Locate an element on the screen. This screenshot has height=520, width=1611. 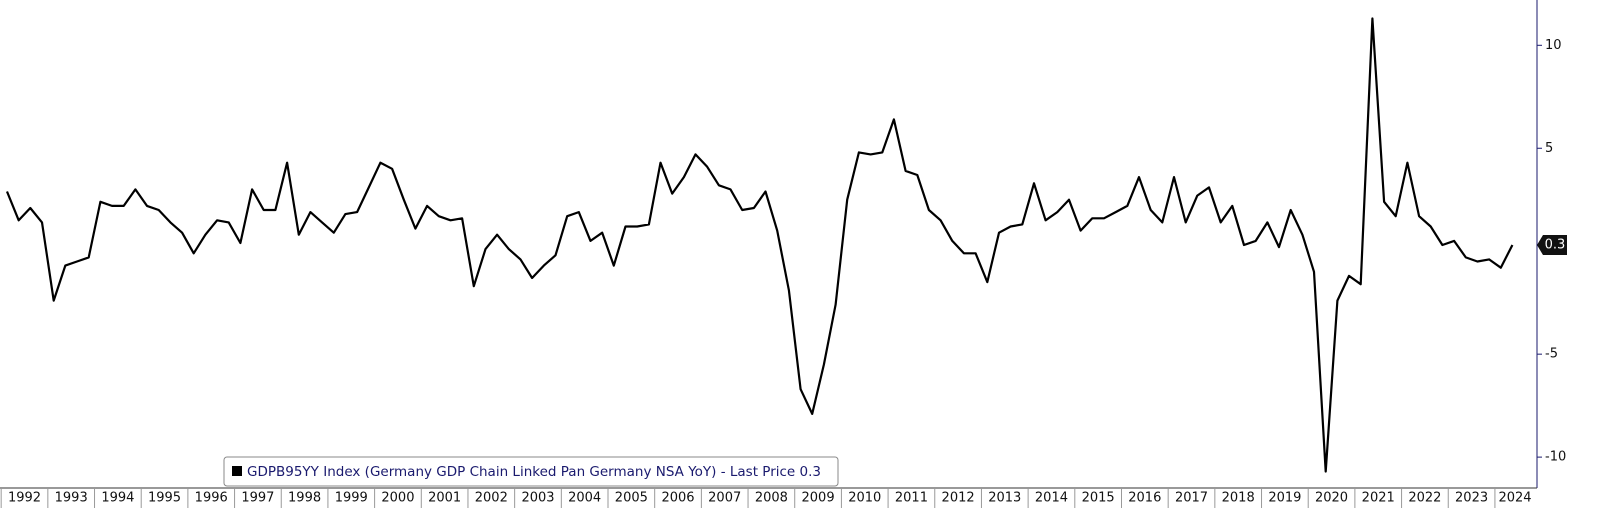
x-tick-label: 1994 is located at coordinates (117, 498).